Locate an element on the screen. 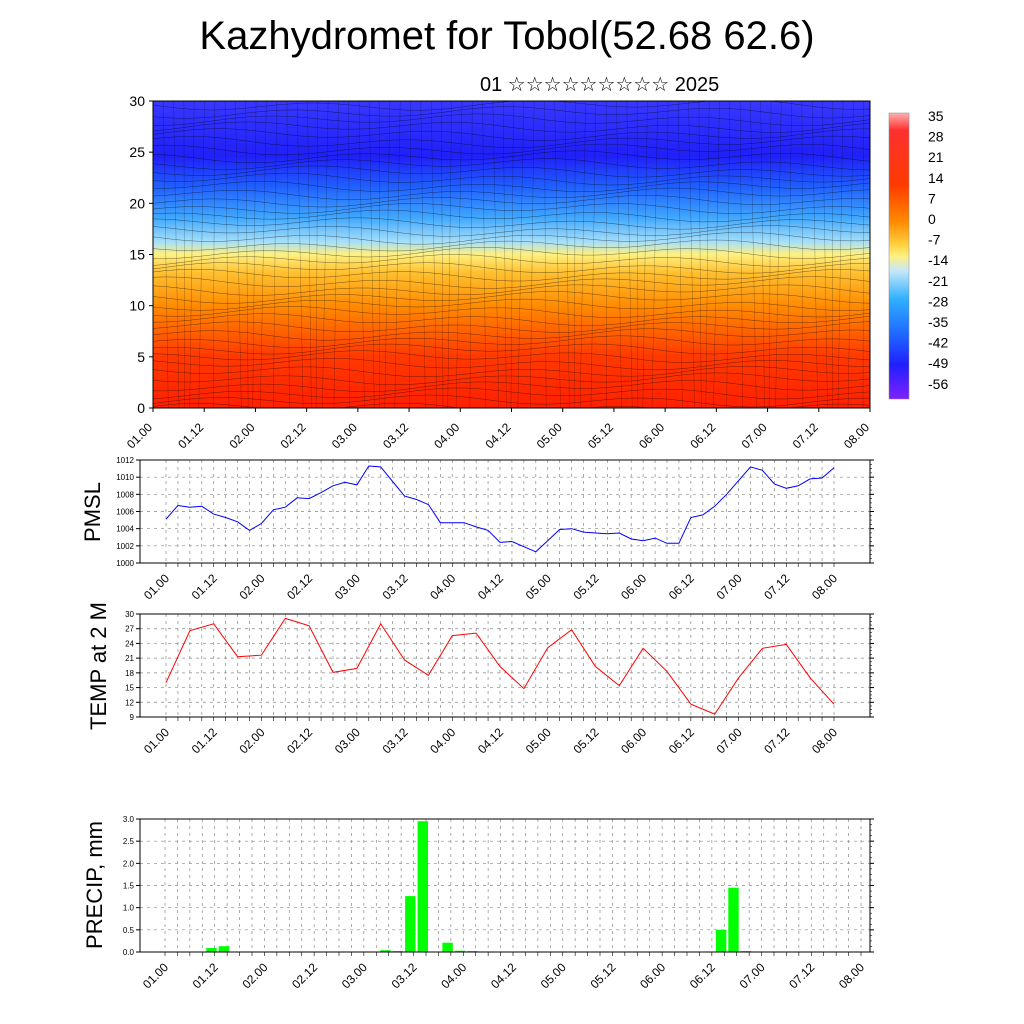 This screenshot has width=1024, height=1024. colorbar-label: -49 is located at coordinates (938, 363).